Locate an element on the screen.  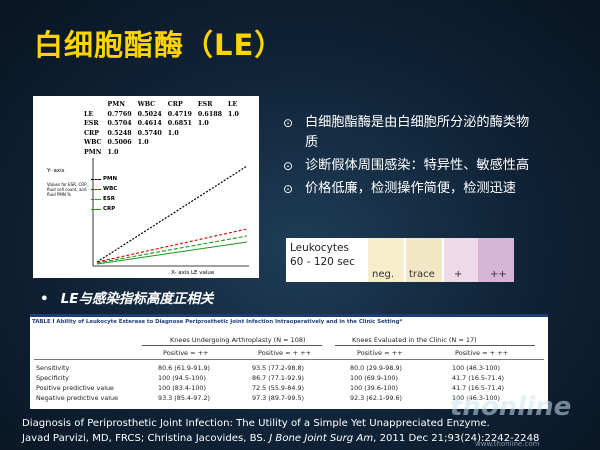
leukocyte-strip-chart: Leukocytes 60 - 120 sec neg. trace + ++ is located at coordinates (400, 260).